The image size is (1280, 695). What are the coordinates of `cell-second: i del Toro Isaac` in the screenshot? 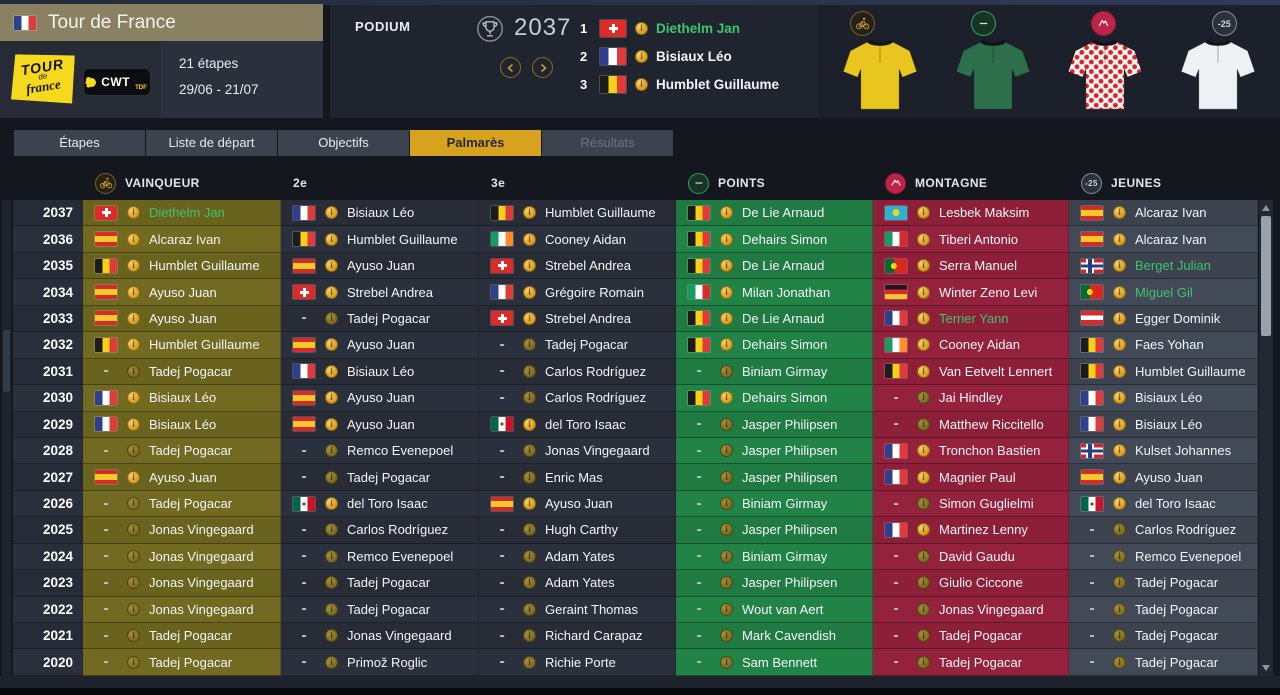 It's located at (380, 504).